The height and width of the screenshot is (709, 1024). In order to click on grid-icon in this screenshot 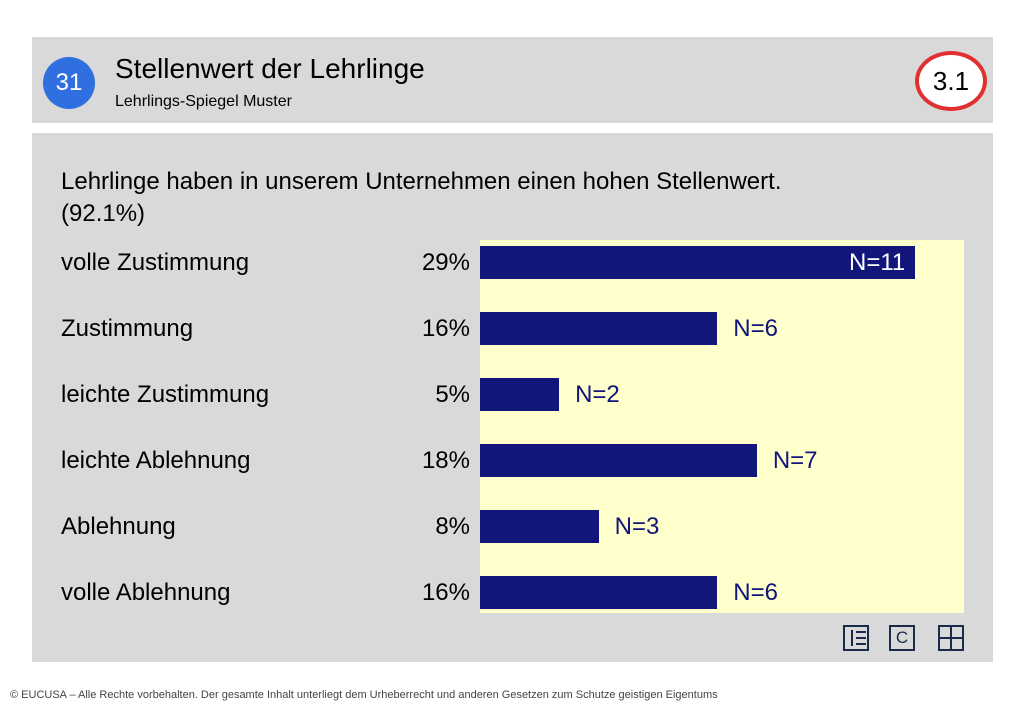, I will do `click(951, 638)`.